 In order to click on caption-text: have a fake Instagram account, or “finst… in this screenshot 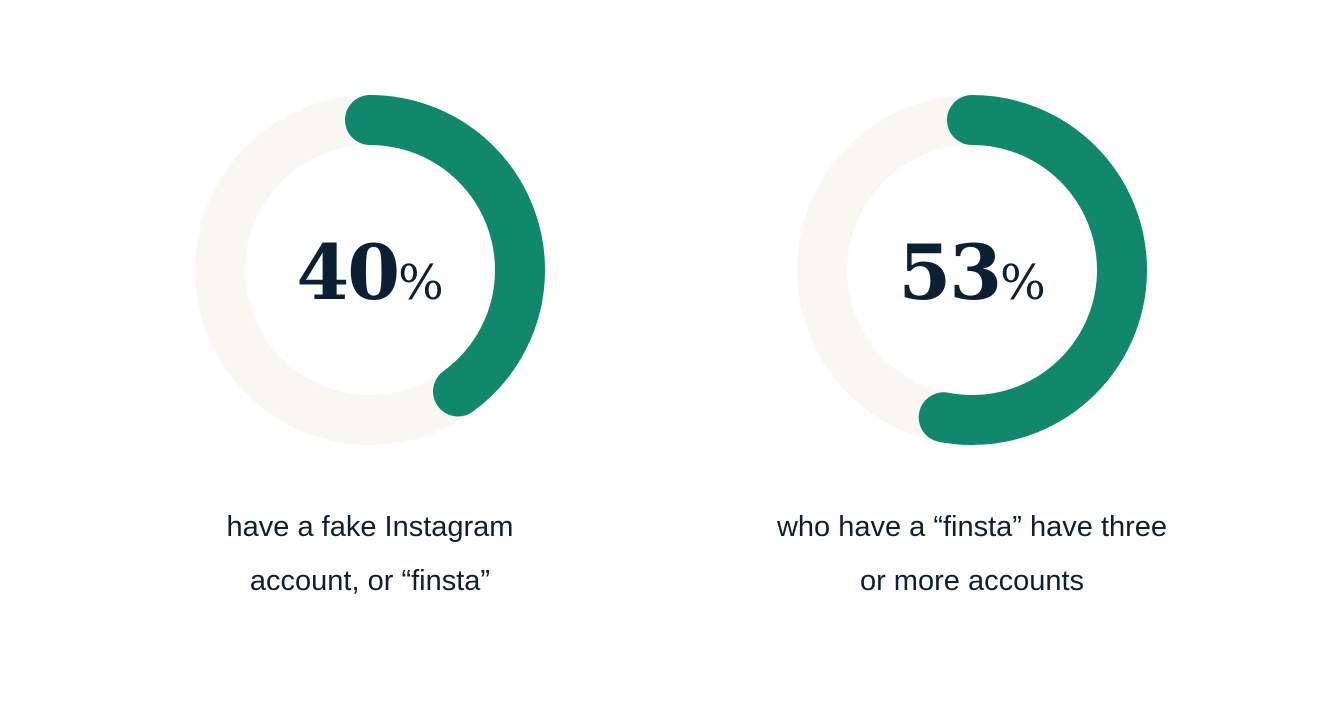, I will do `click(370, 554)`.